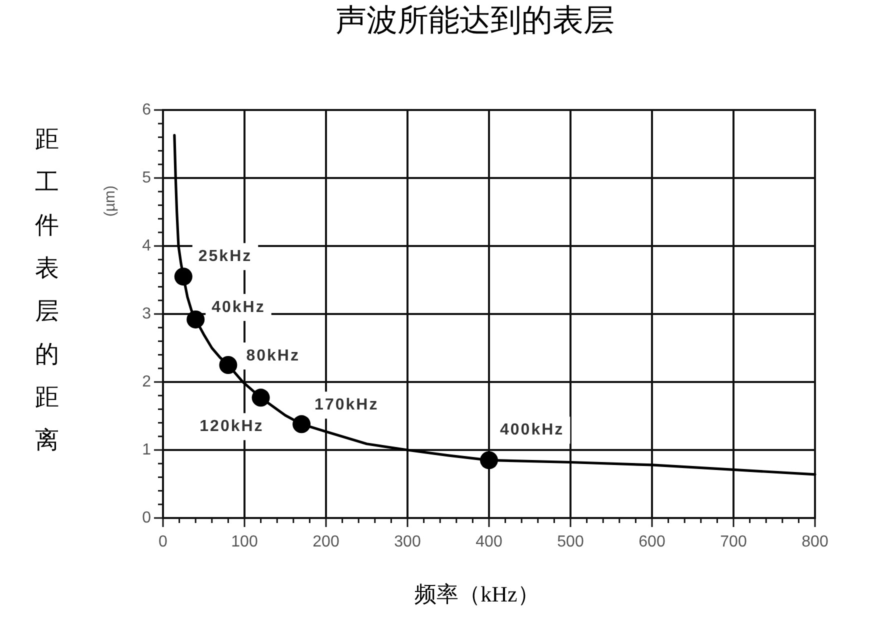 The height and width of the screenshot is (630, 870). I want to click on y-axis-title: 距工件表层的距离, so click(47, 290).